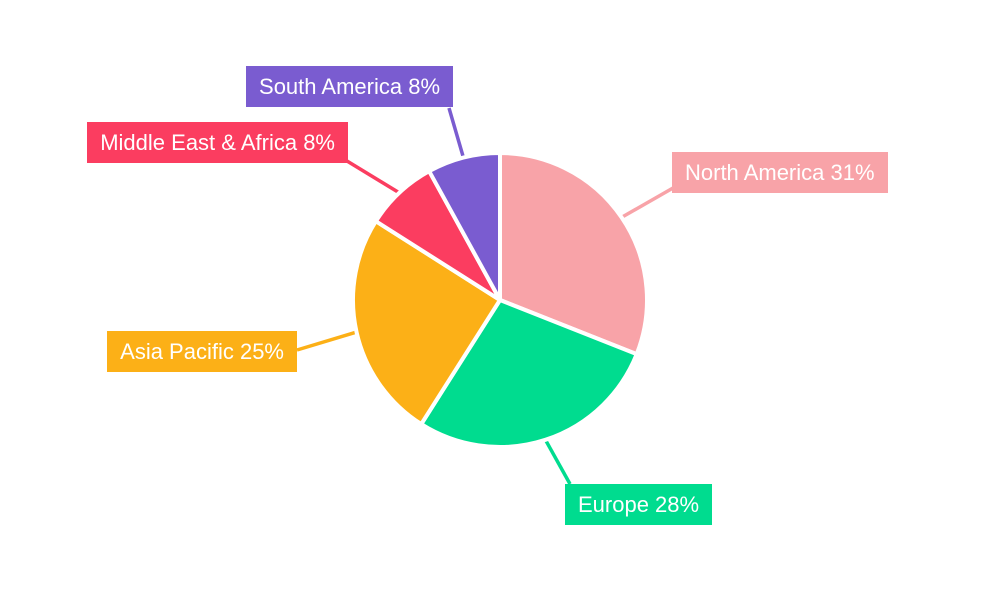  Describe the element at coordinates (639, 504) in the screenshot. I see `label-europe: Europe 28%` at that location.